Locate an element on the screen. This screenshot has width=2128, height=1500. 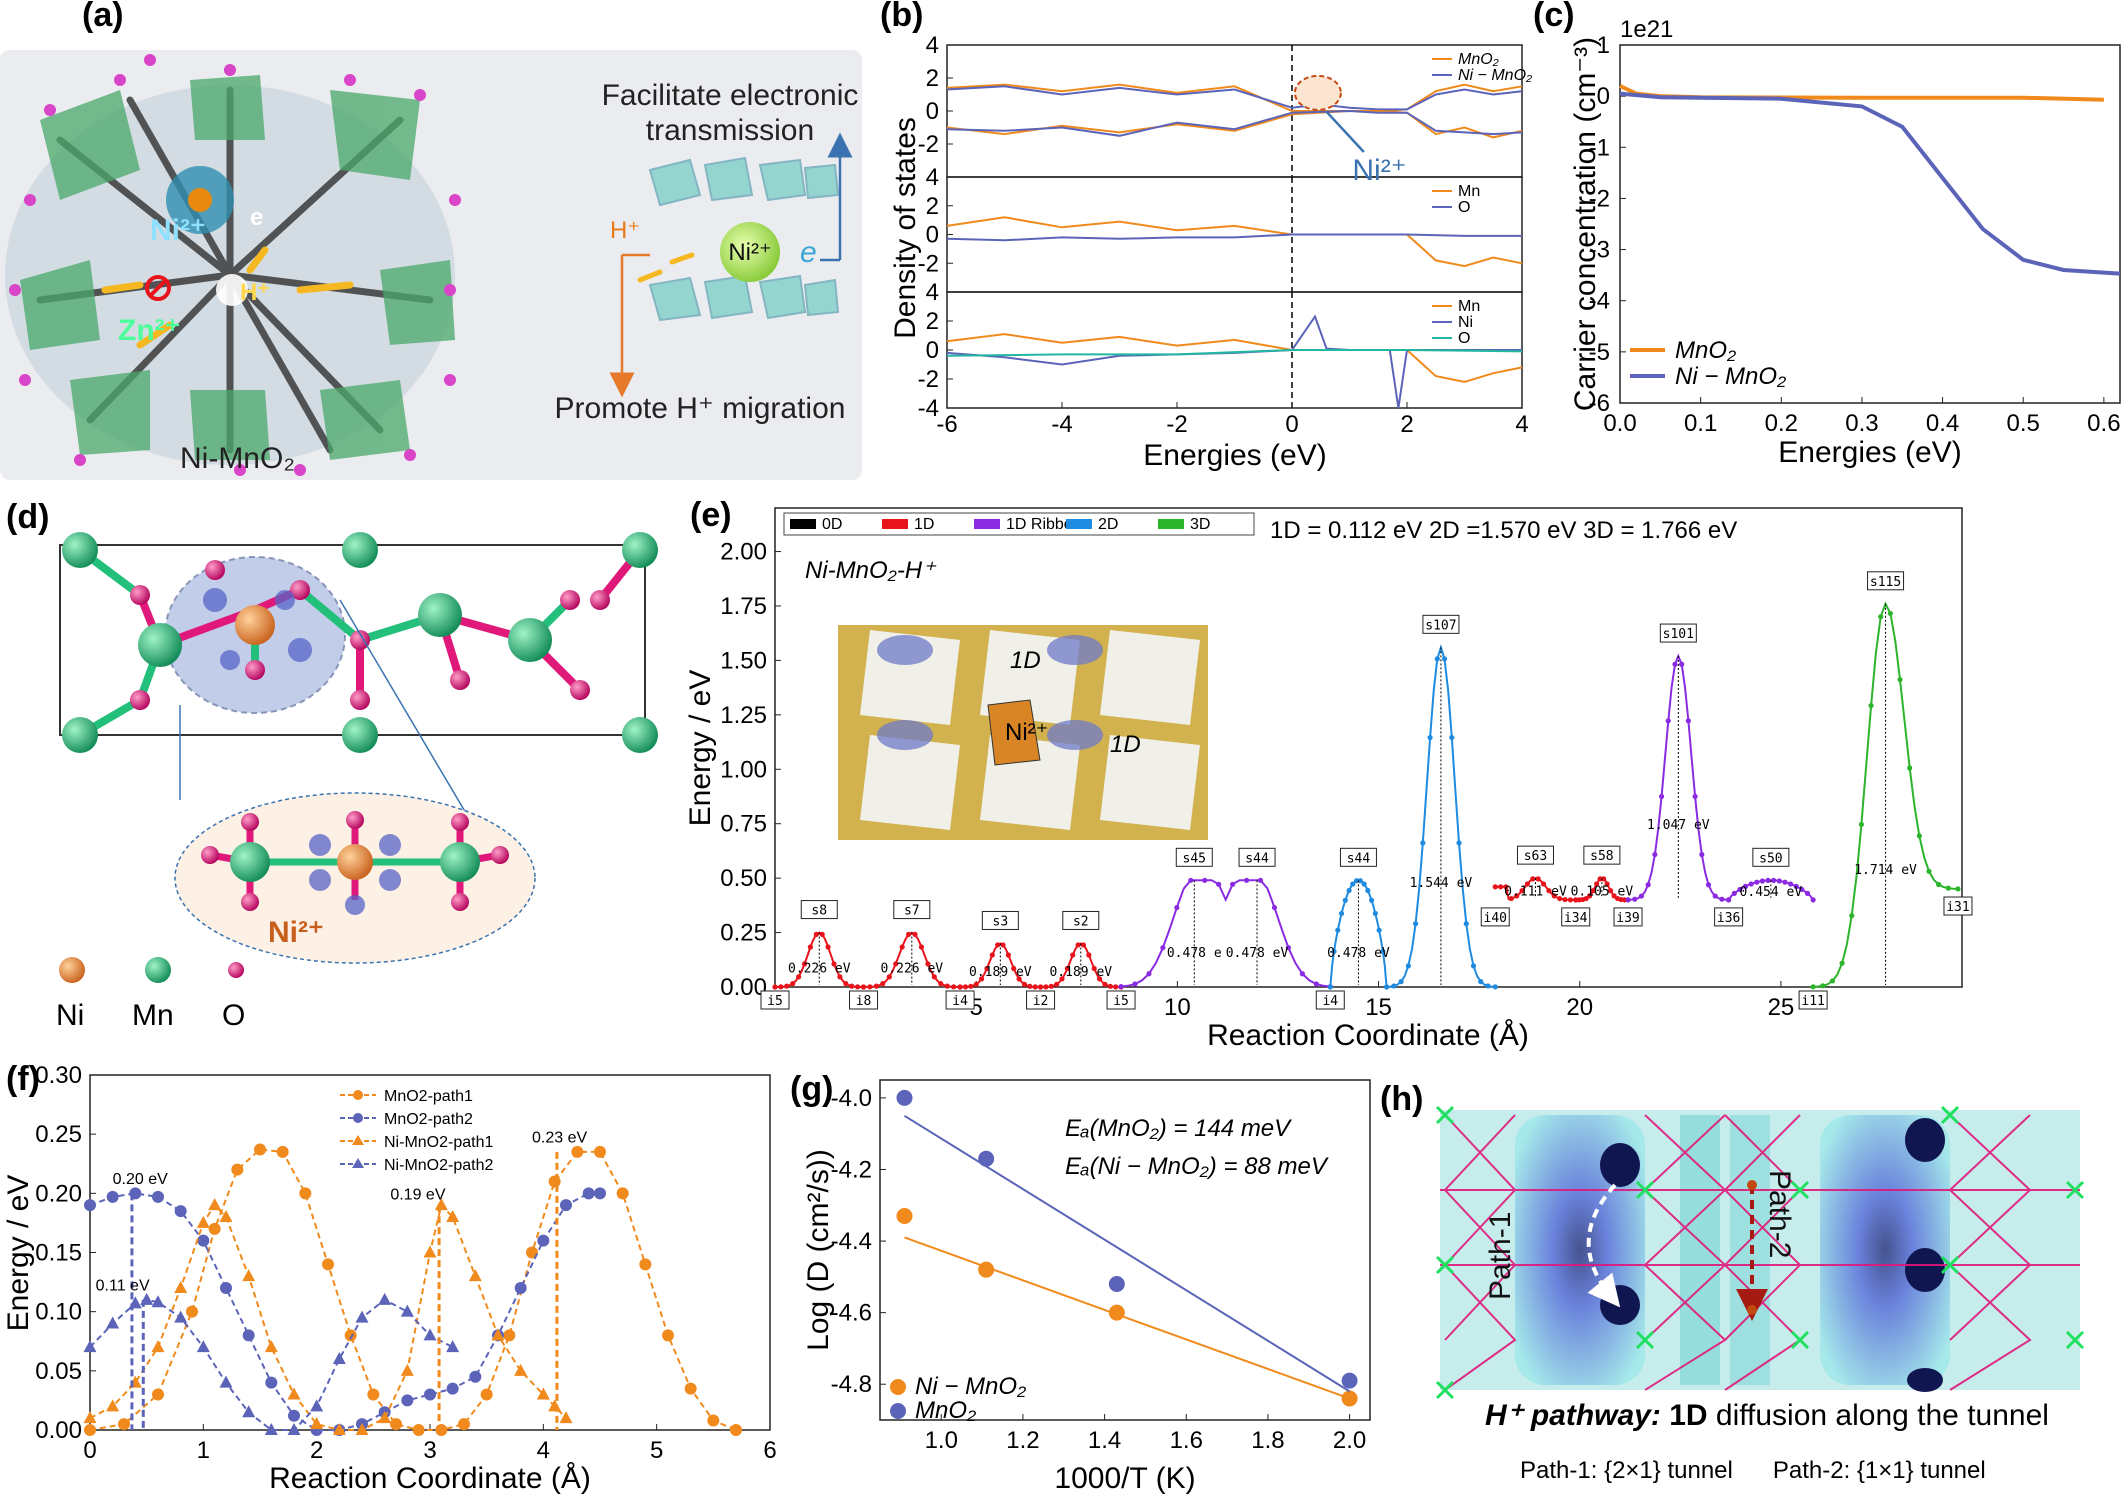
ni-peak-highlight is located at coordinates (1317, 92).